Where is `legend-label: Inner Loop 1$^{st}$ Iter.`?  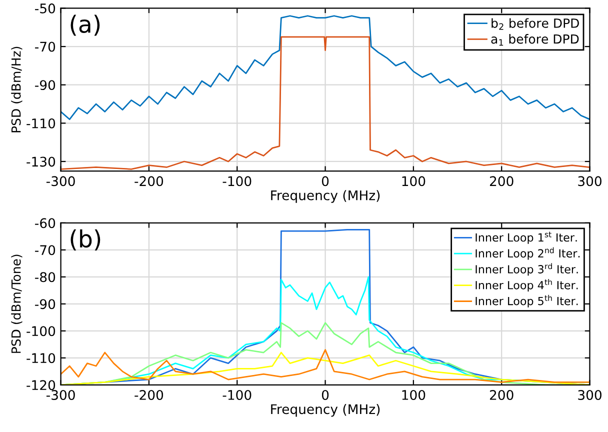 legend-label: Inner Loop 1$^{st}$ Iter. is located at coordinates (526, 238).